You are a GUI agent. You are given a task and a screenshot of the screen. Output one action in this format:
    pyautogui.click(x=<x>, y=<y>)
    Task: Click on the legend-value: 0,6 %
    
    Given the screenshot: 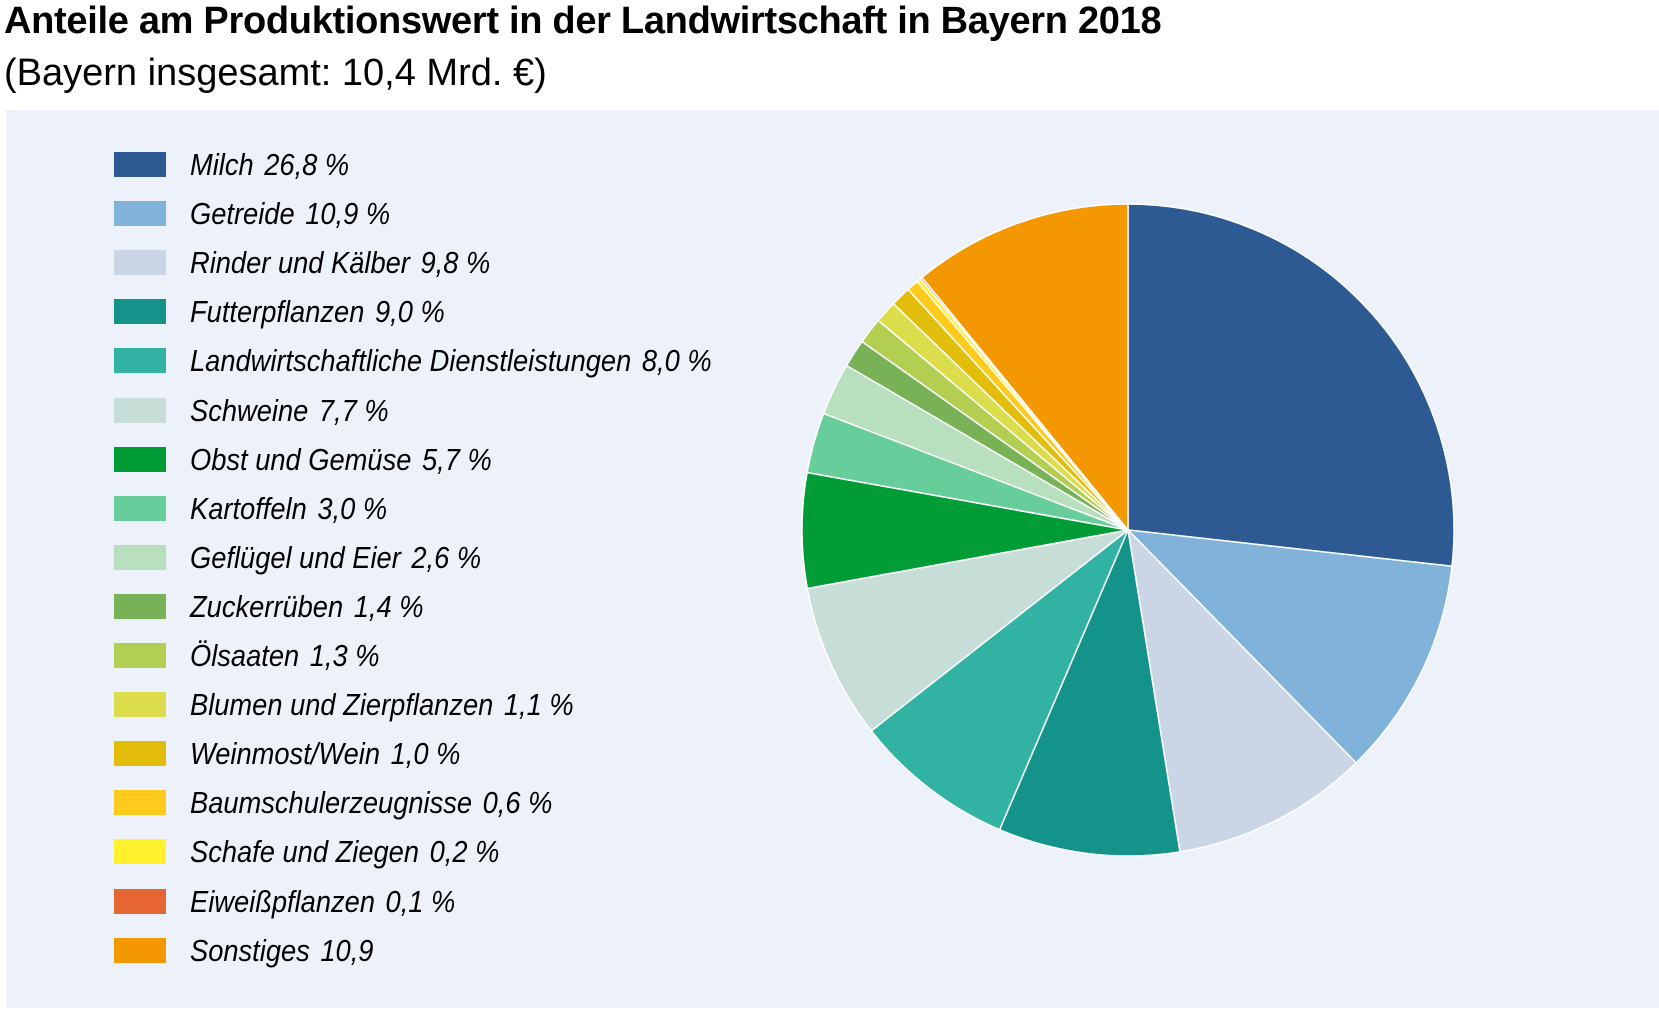 What is the action you would take?
    pyautogui.click(x=517, y=803)
    